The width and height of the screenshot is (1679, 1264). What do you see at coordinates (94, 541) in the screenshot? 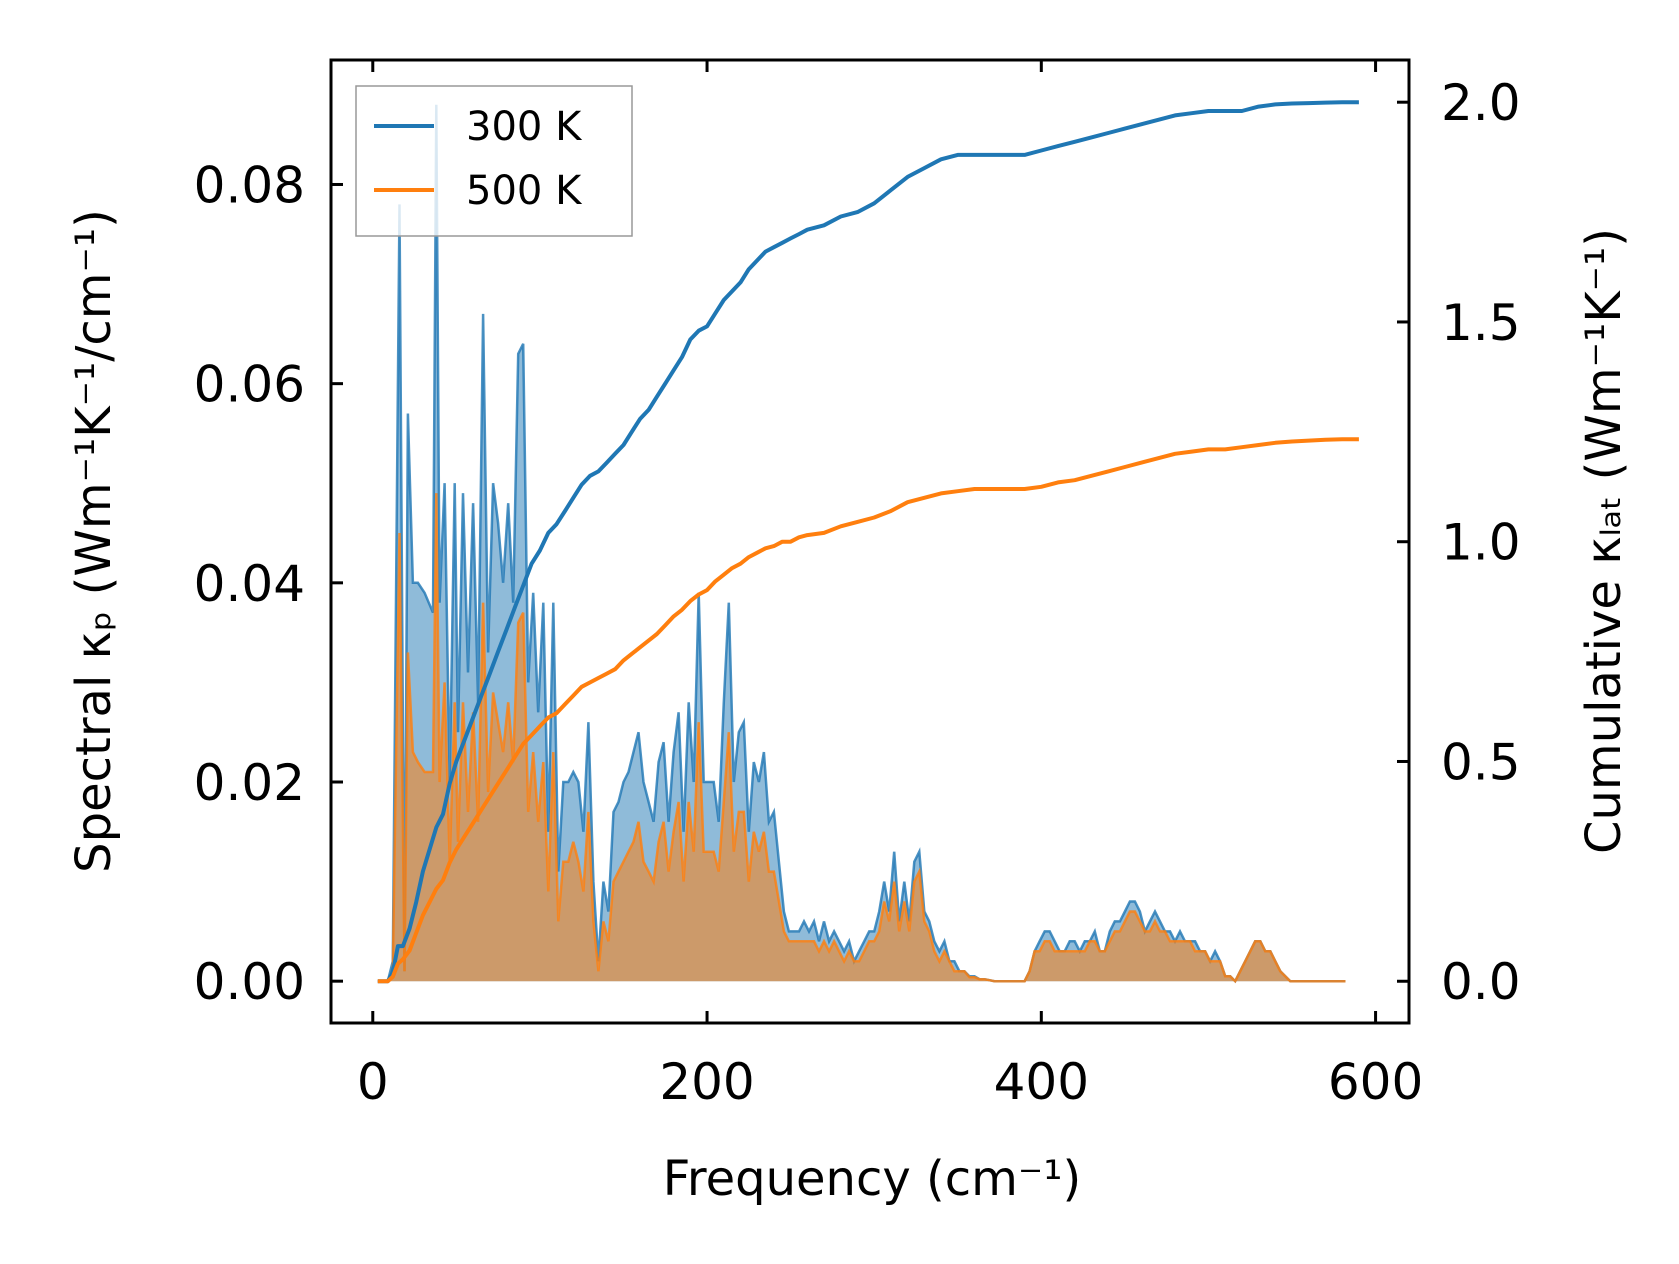
I see `y-axis-left-title: Spectral κₚ (Wm⁻¹K⁻¹/cm⁻¹)` at bounding box center [94, 541].